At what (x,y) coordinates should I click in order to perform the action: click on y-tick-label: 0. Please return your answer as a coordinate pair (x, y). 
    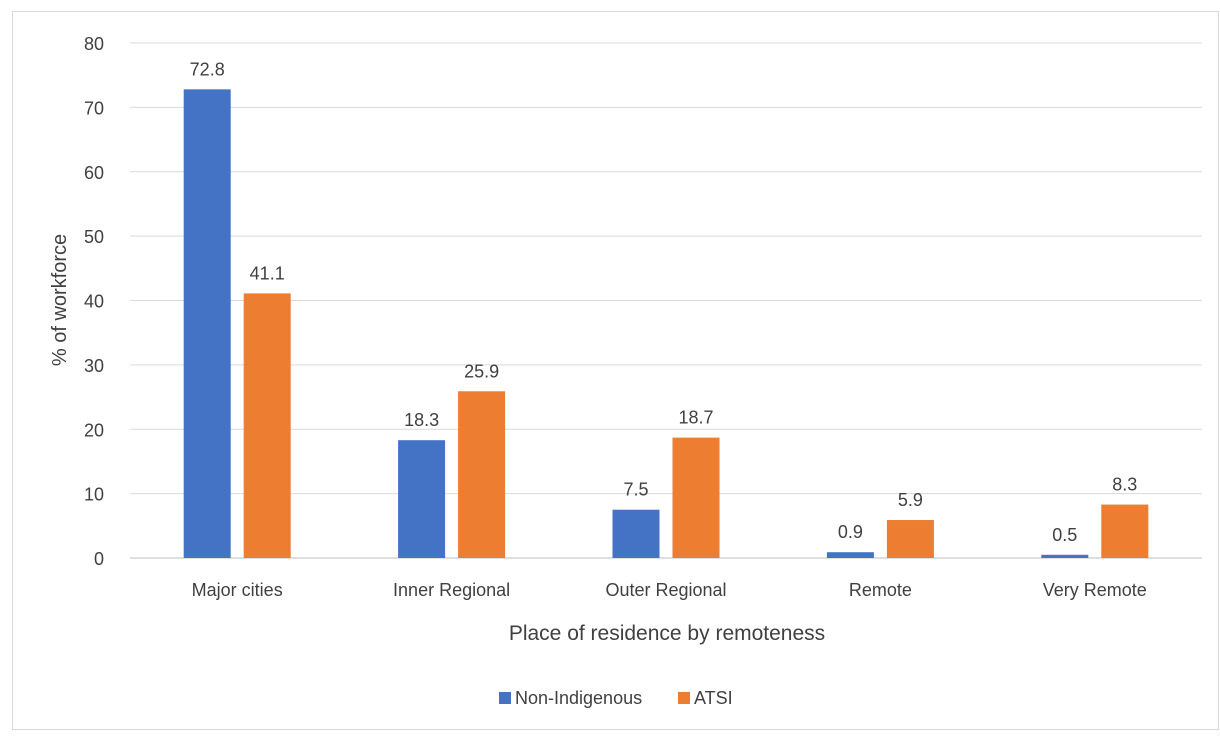
    Looking at the image, I should click on (99, 559).